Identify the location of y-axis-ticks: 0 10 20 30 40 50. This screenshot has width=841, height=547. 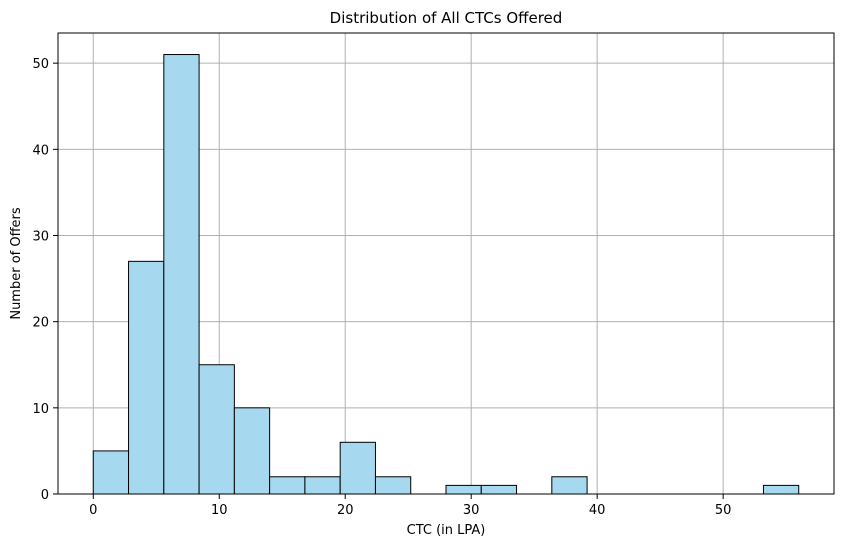
(45, 280).